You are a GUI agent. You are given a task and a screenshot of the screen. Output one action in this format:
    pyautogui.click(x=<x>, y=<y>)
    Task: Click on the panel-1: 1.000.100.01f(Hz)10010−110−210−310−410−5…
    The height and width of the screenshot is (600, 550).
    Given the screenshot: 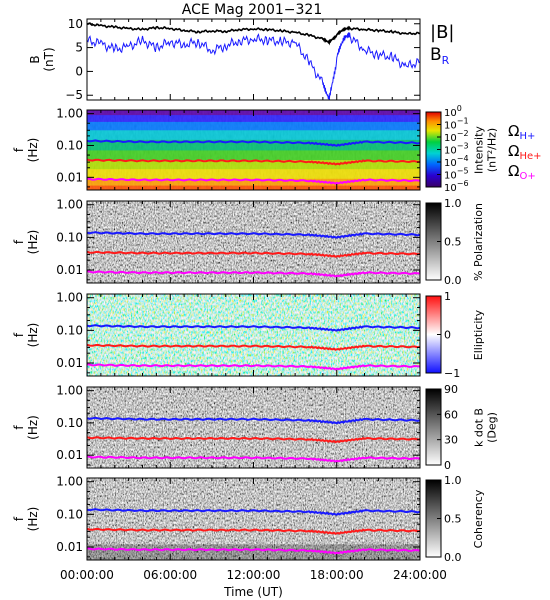 What is the action you would take?
    pyautogui.click(x=255, y=149)
    